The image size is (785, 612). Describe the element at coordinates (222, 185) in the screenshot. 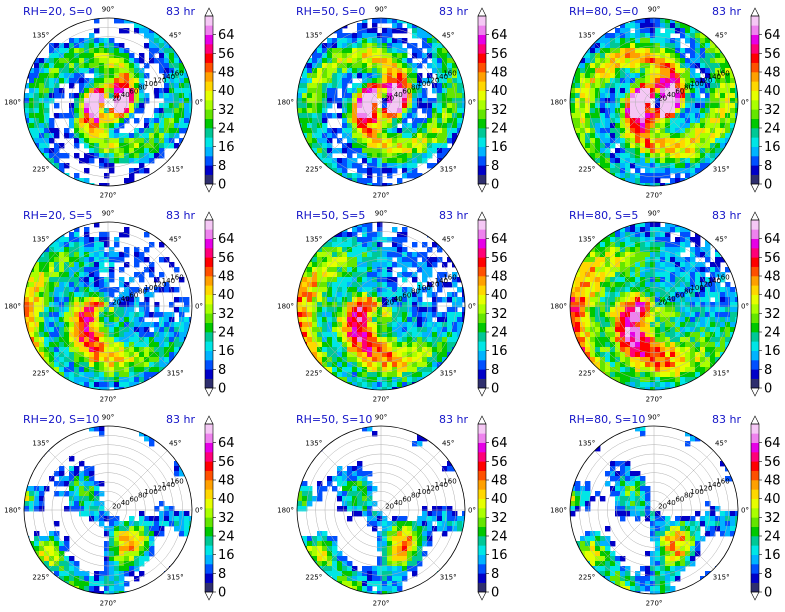

I see `colorbar-tick-label: 0` at that location.